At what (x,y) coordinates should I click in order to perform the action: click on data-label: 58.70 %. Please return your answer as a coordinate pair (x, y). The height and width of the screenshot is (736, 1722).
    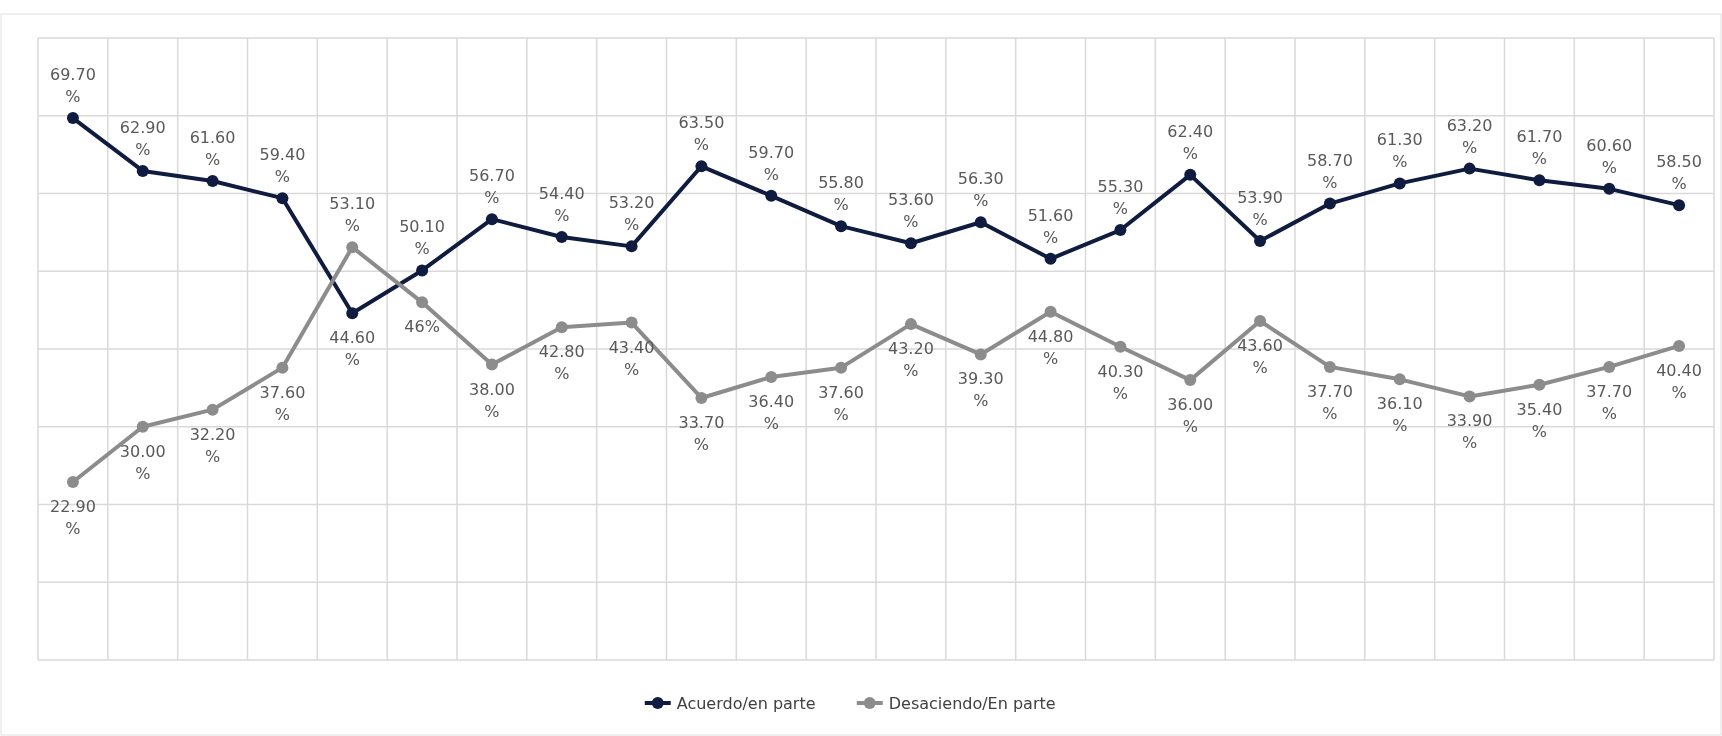
    Looking at the image, I should click on (1330, 171).